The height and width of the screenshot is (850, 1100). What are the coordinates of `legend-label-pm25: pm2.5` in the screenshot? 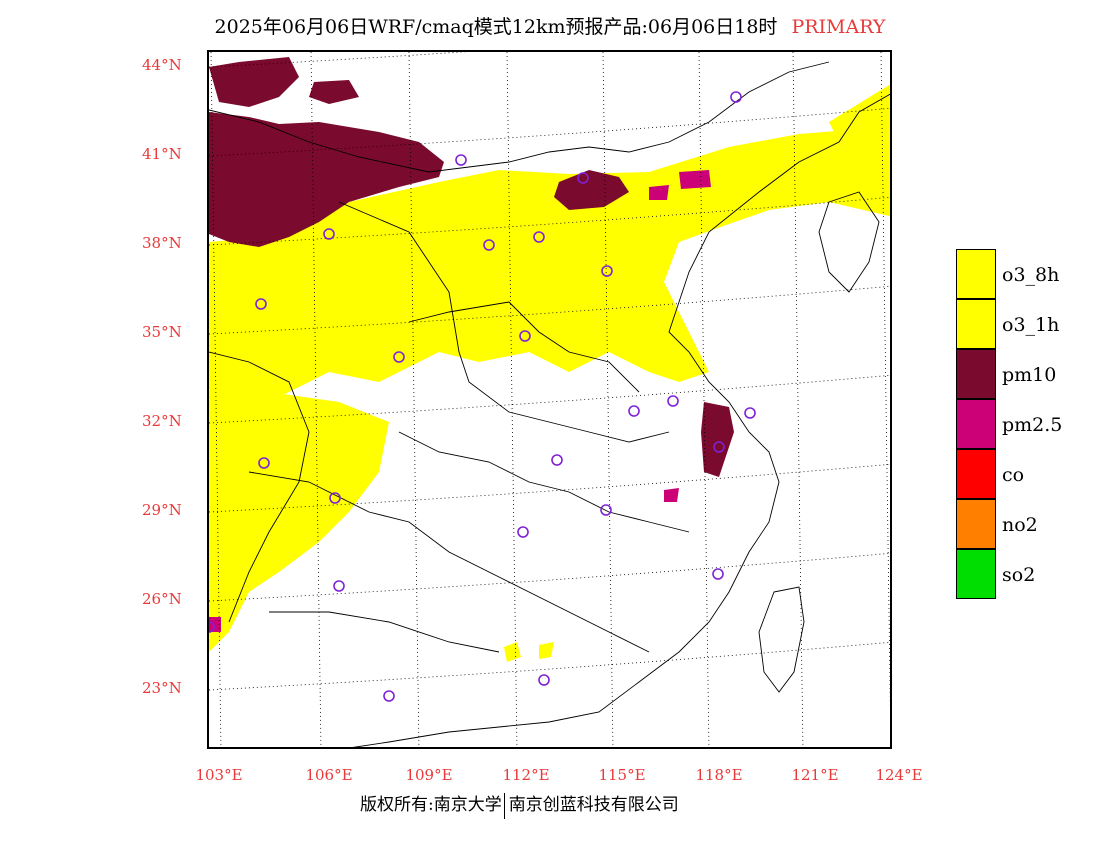 It's located at (1032, 425).